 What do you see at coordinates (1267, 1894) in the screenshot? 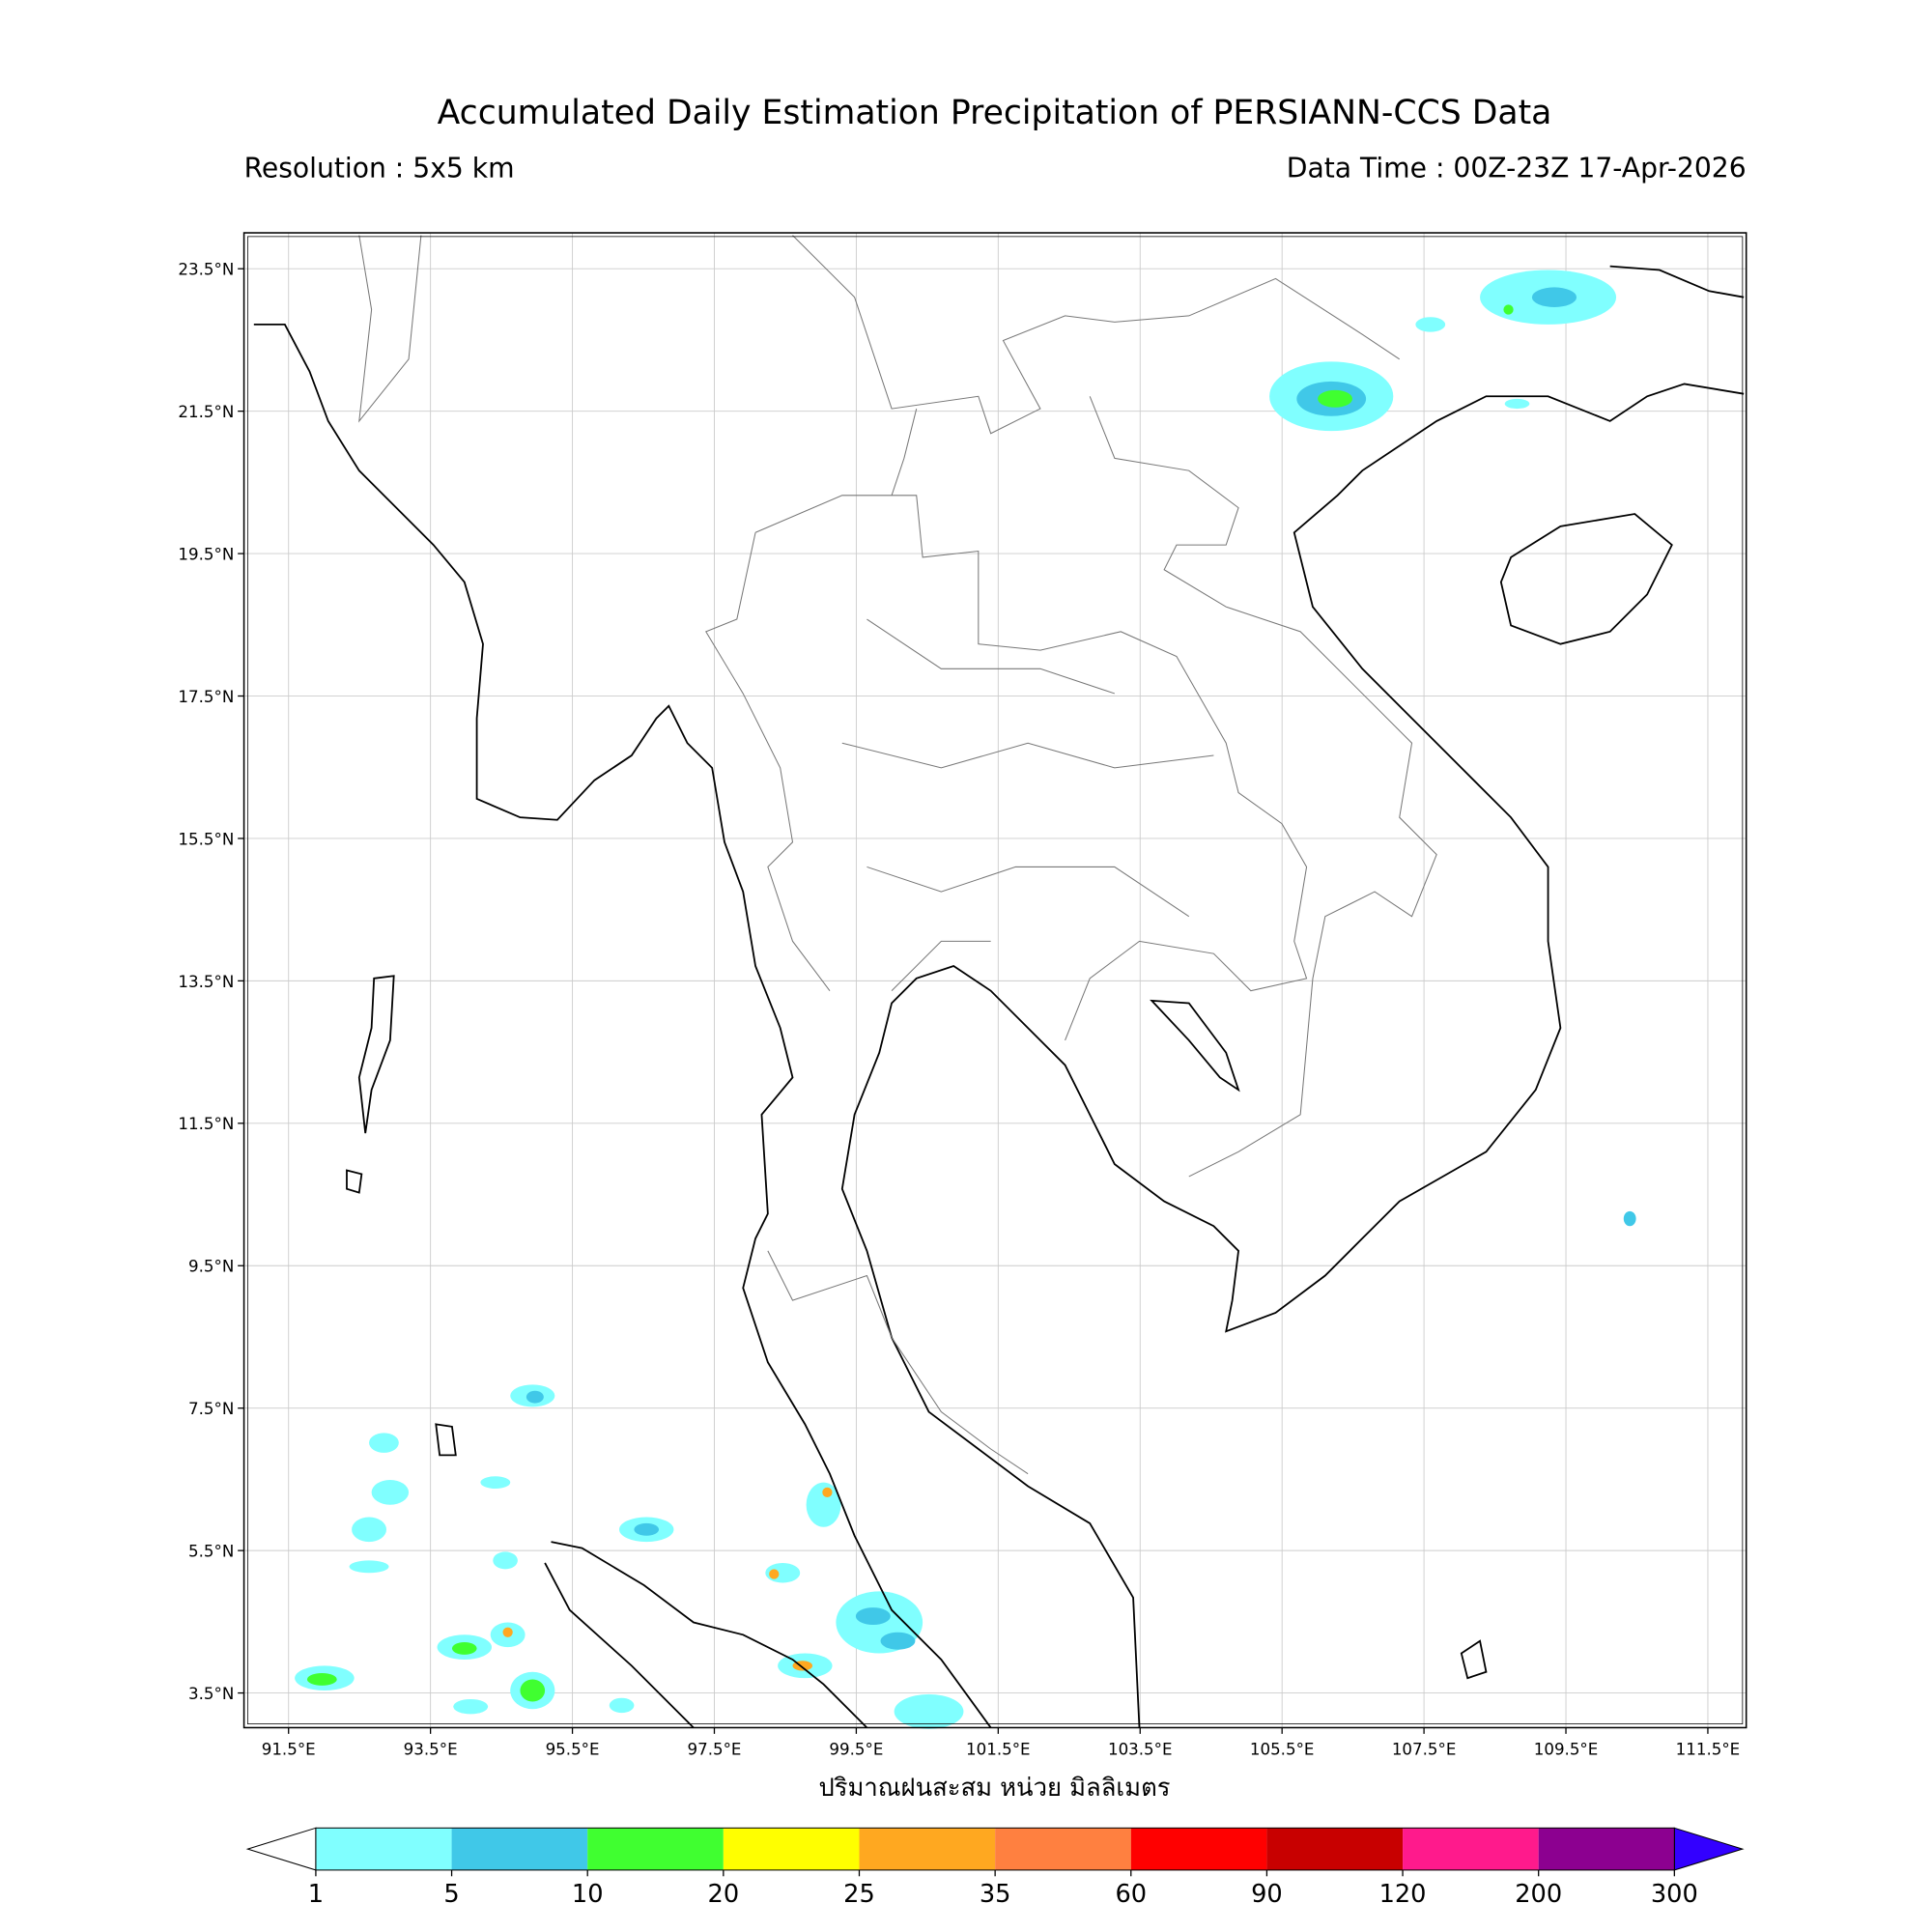
I see `colorbar-label: 90` at bounding box center [1267, 1894].